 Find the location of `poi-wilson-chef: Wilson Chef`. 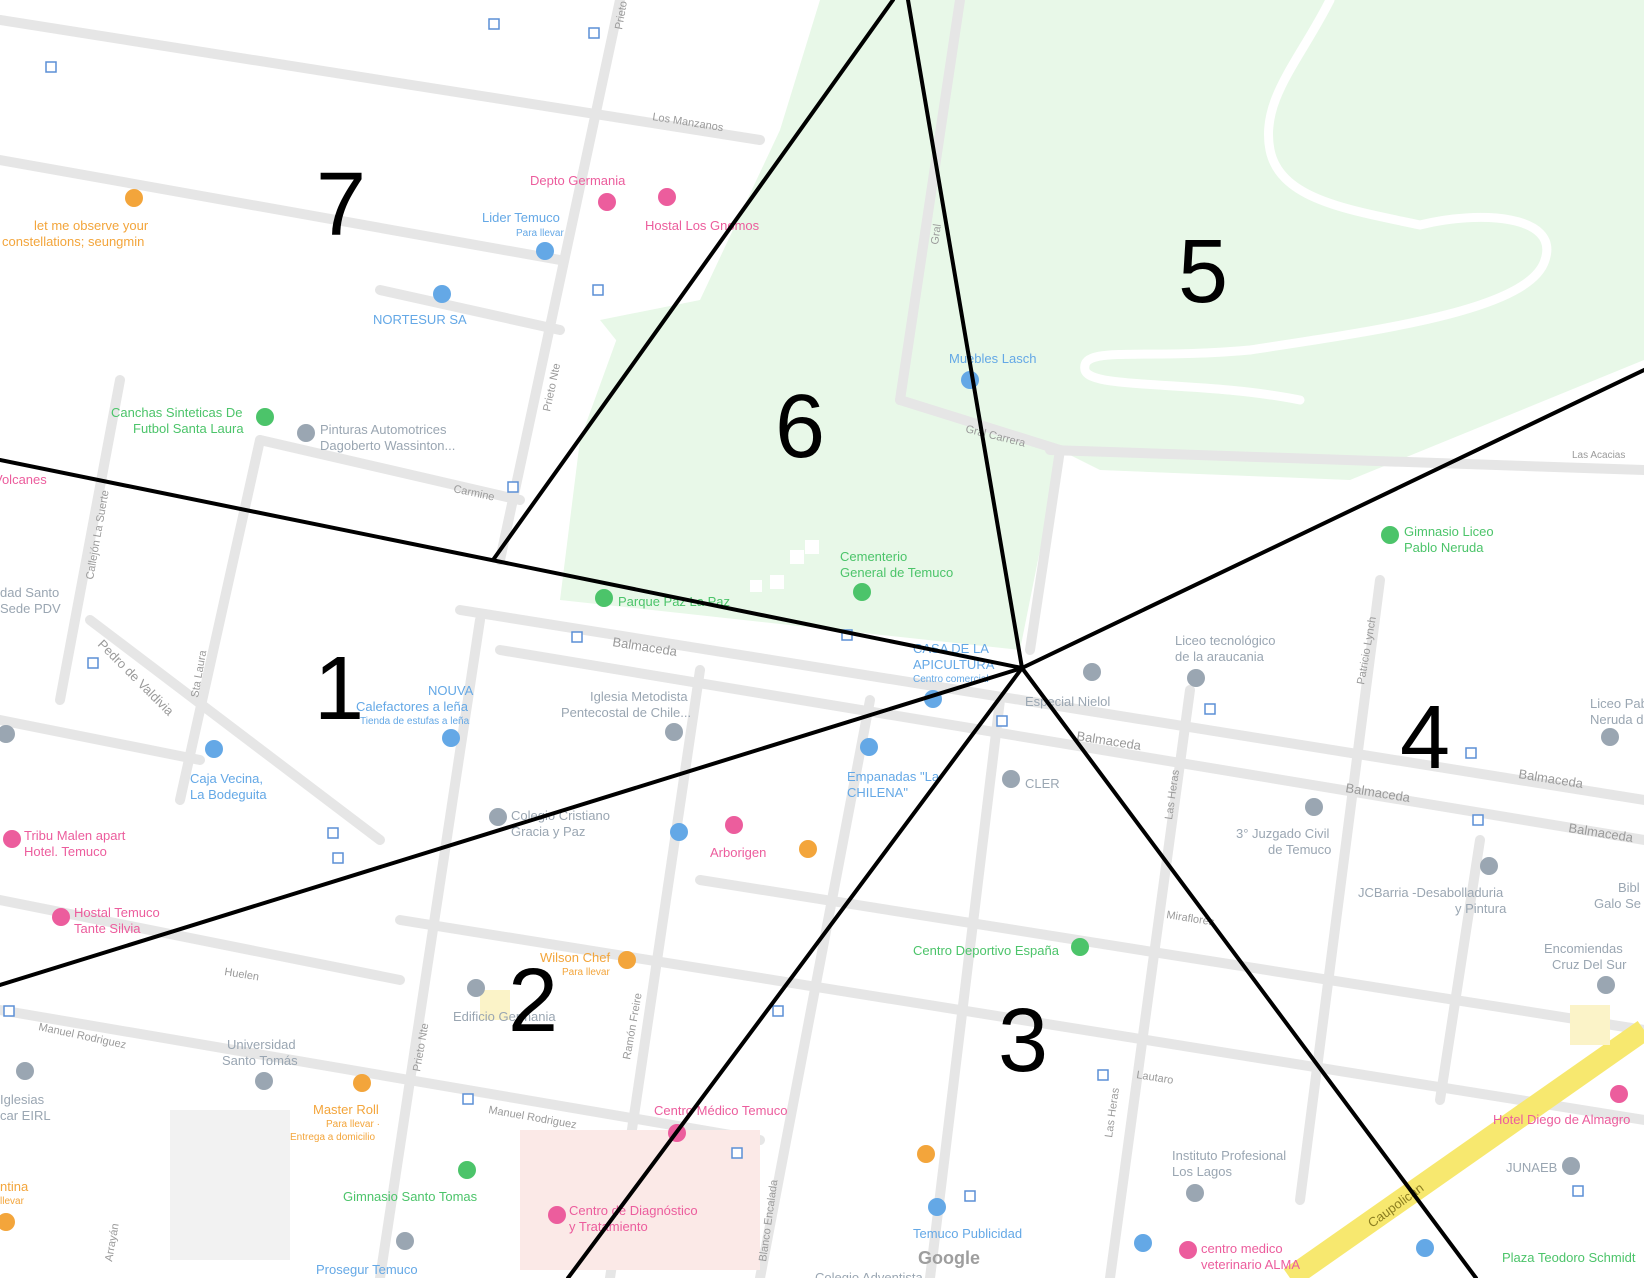

poi-wilson-chef: Wilson Chef is located at coordinates (575, 957).